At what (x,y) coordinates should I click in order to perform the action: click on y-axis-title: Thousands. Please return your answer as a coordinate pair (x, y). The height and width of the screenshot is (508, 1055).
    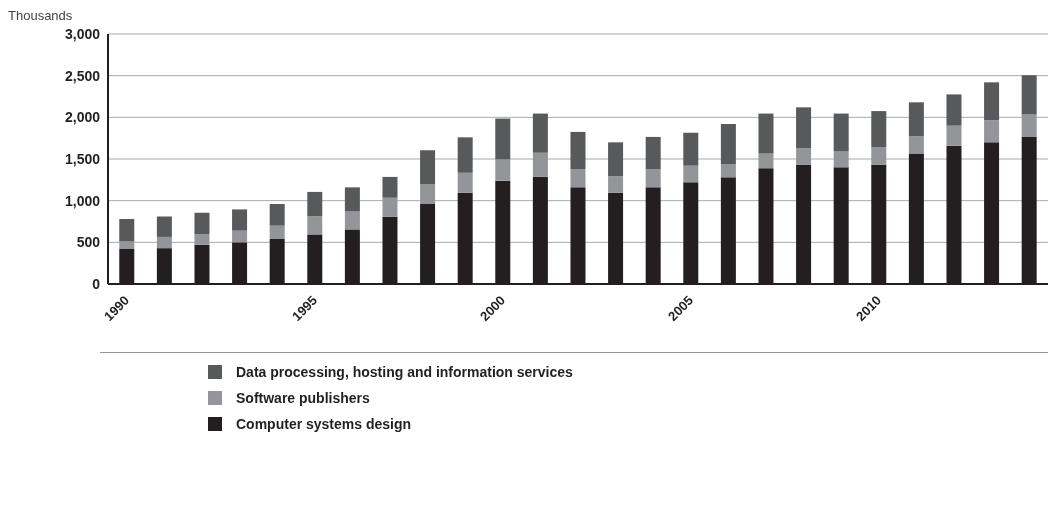
    Looking at the image, I should click on (41, 16).